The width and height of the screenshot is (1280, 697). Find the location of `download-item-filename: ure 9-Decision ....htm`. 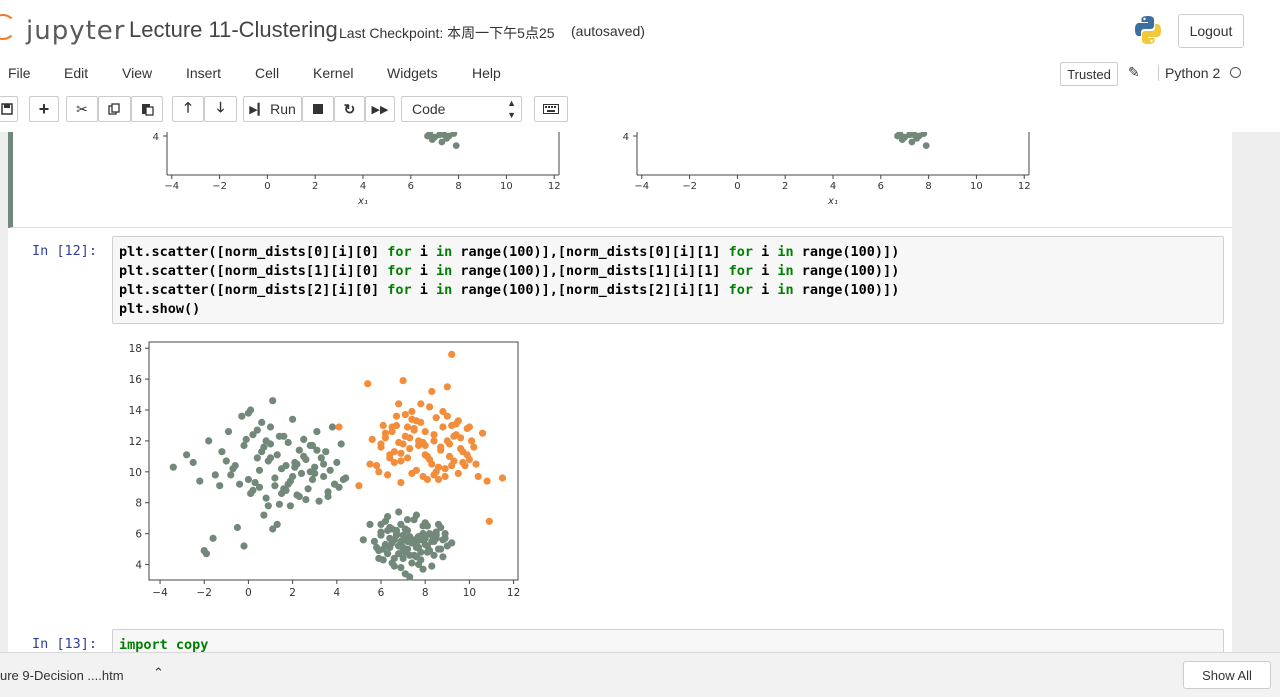

download-item-filename: ure 9-Decision ....htm is located at coordinates (62, 675).